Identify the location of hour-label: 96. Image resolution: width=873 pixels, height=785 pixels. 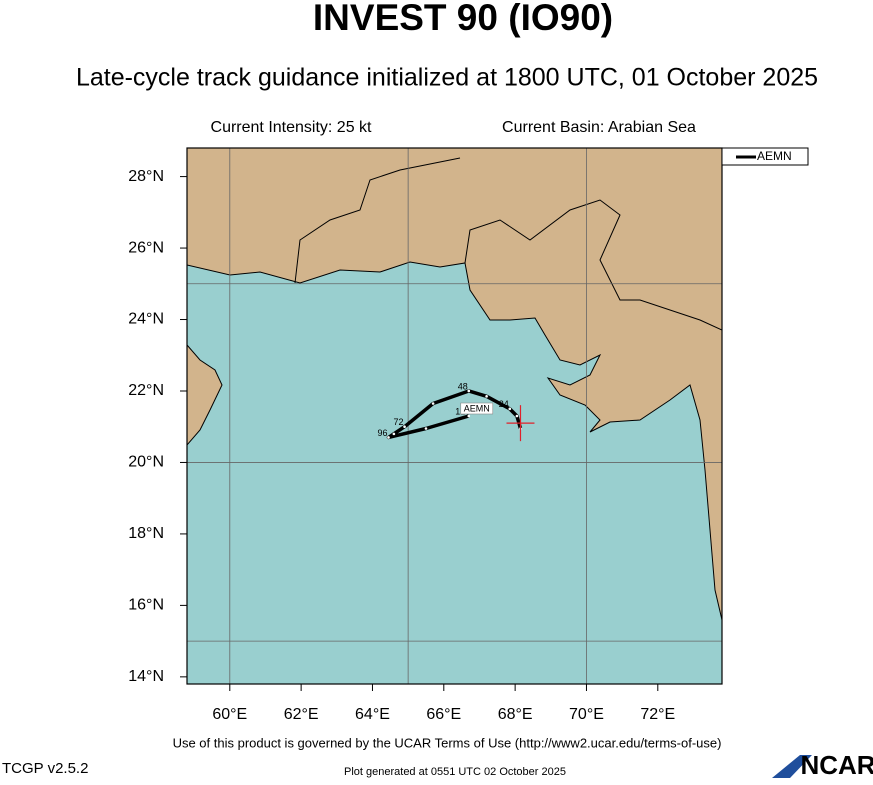
(383, 433).